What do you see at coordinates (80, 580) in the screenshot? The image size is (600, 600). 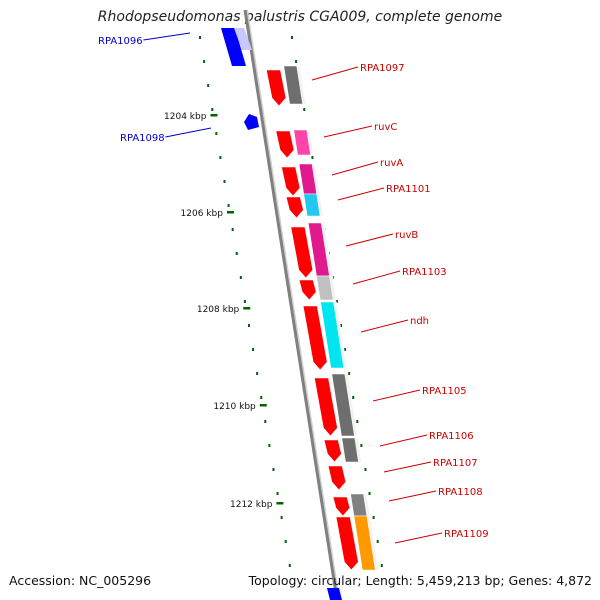 I see `accession-text: Accession: NC_005296` at bounding box center [80, 580].